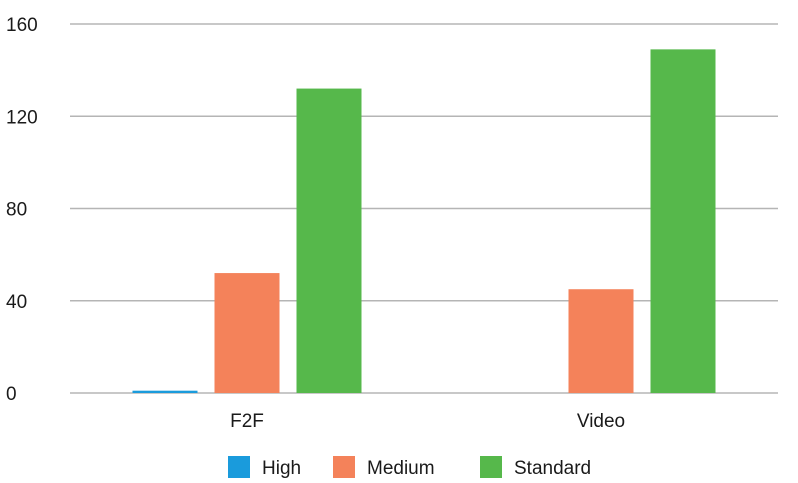  Describe the element at coordinates (16, 302) in the screenshot. I see `y-tick-label: 40` at that location.